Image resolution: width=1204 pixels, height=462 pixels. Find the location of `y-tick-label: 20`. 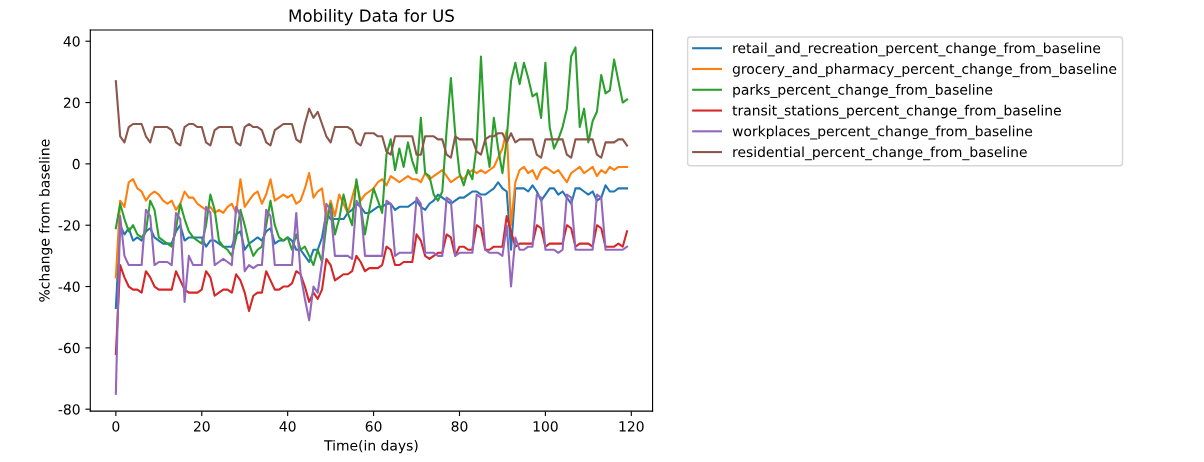

y-tick-label: 20 is located at coordinates (71, 103).